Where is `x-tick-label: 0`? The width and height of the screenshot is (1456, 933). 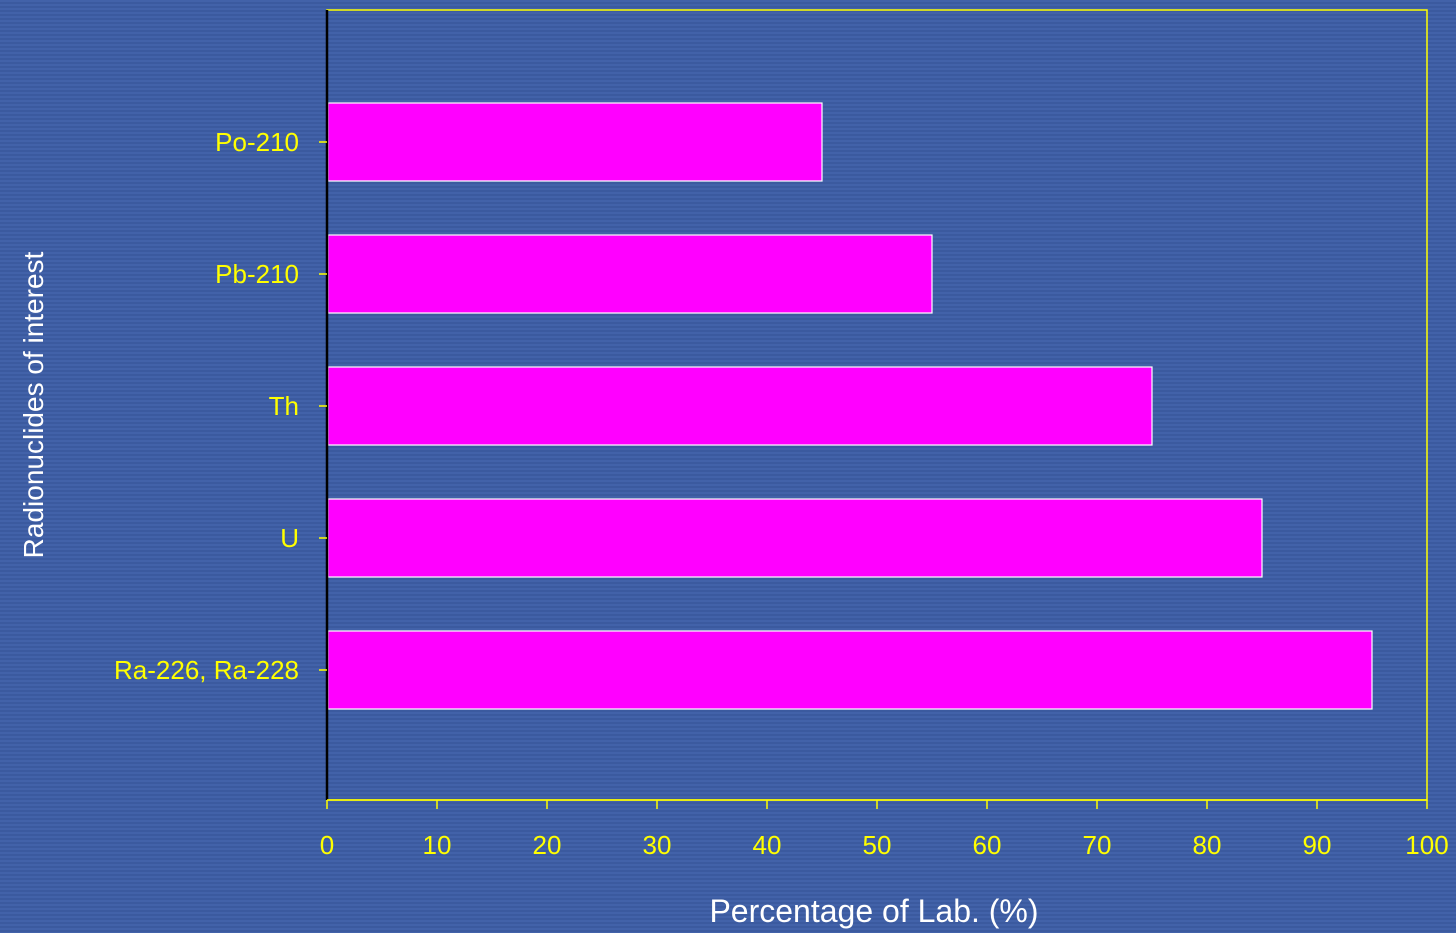 x-tick-label: 0 is located at coordinates (327, 845).